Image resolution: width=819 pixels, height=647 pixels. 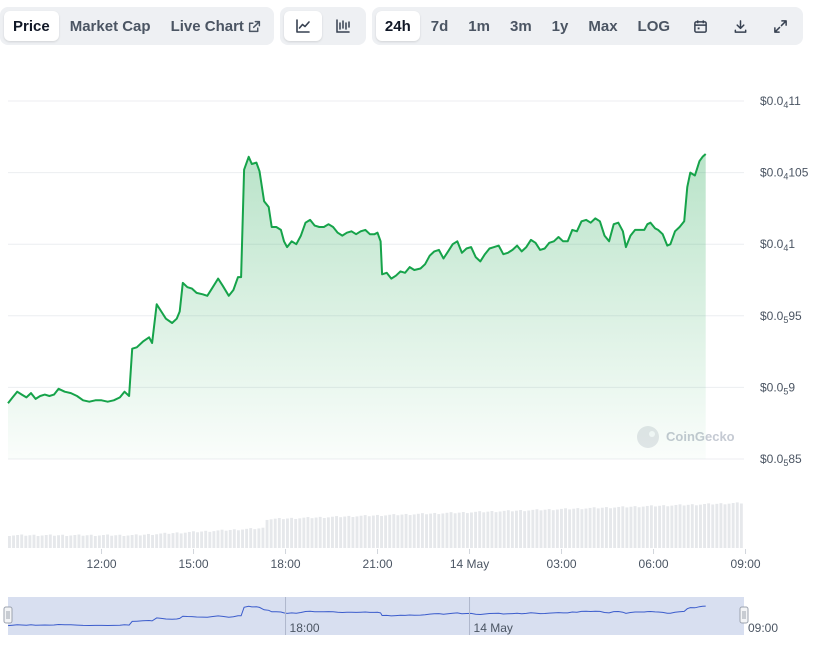 I want to click on range-button-1m: 1m, so click(x=479, y=26).